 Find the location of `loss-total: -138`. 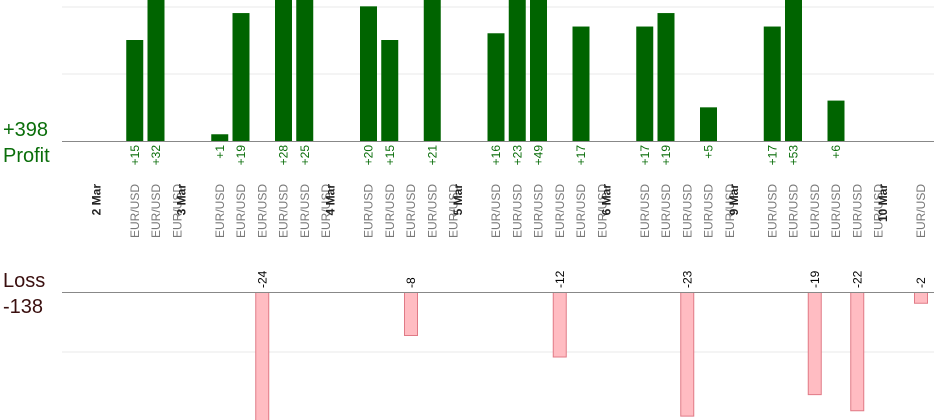

loss-total: -138 is located at coordinates (23, 307).